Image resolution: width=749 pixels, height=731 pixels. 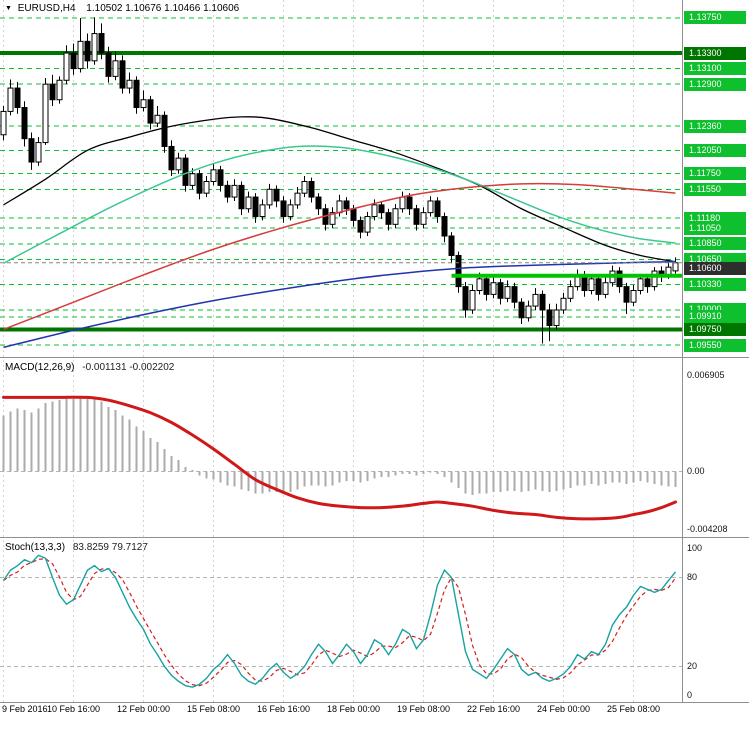 I want to click on time-axis-label: 12 Feb 00:00, so click(x=143, y=709).